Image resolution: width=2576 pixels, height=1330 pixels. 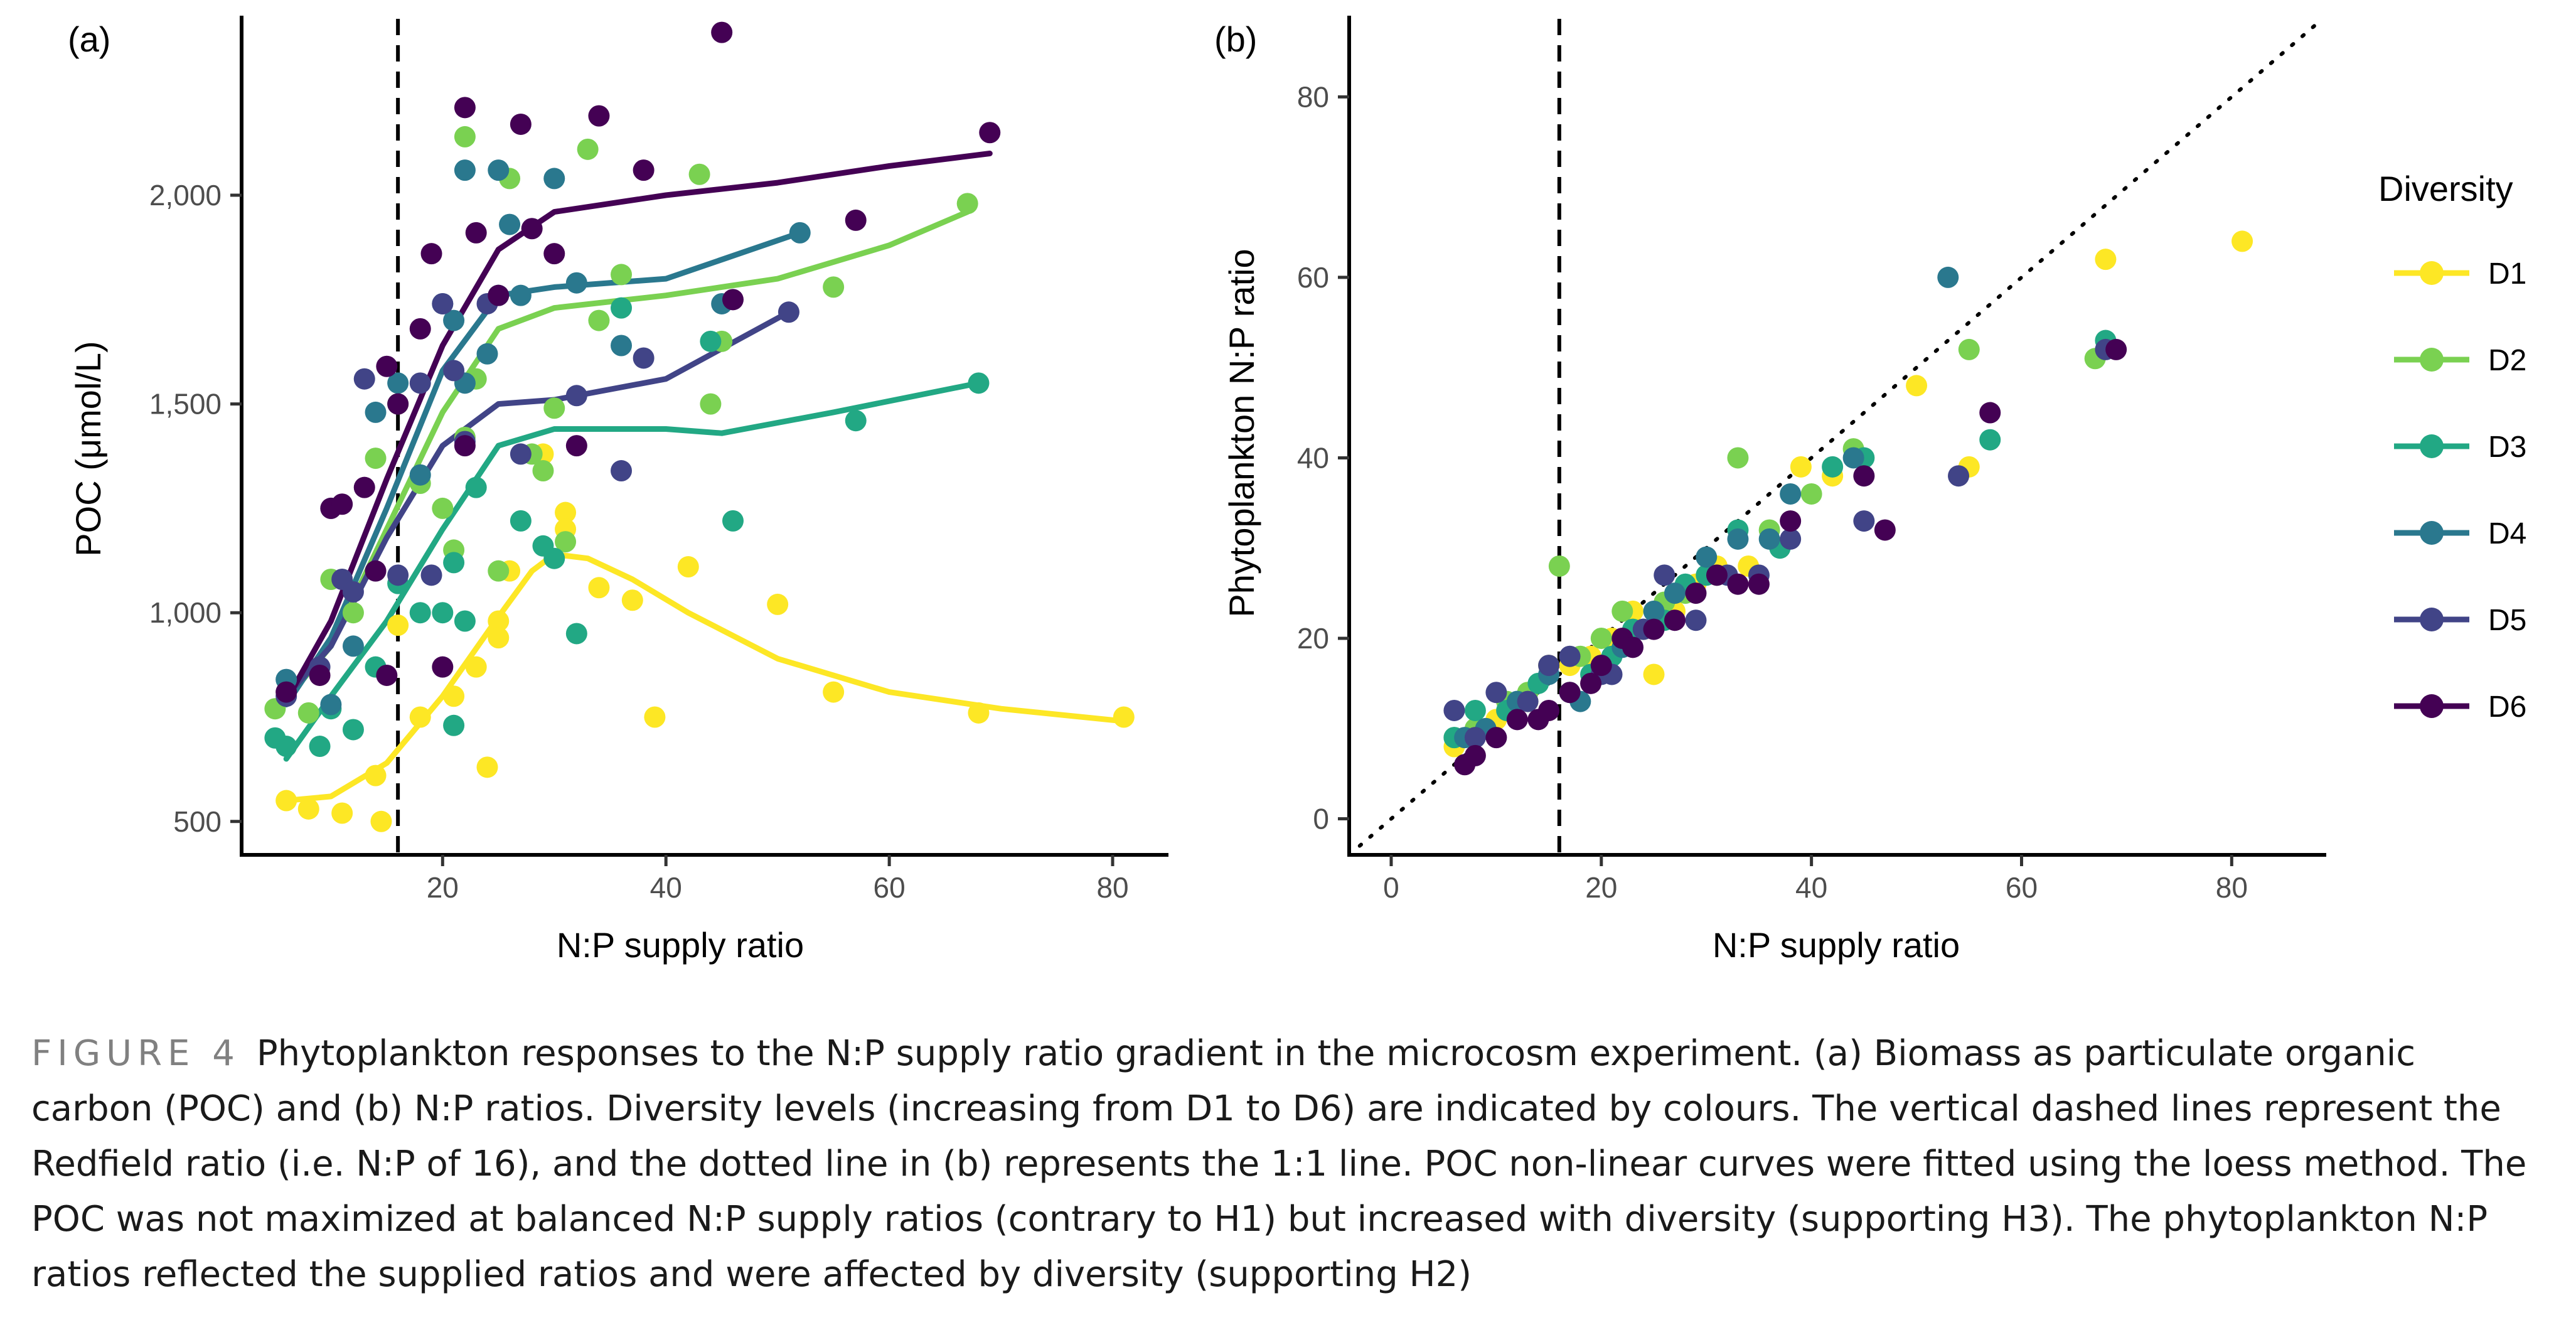 What do you see at coordinates (185, 404) in the screenshot?
I see `y-tick-label: 1,500` at bounding box center [185, 404].